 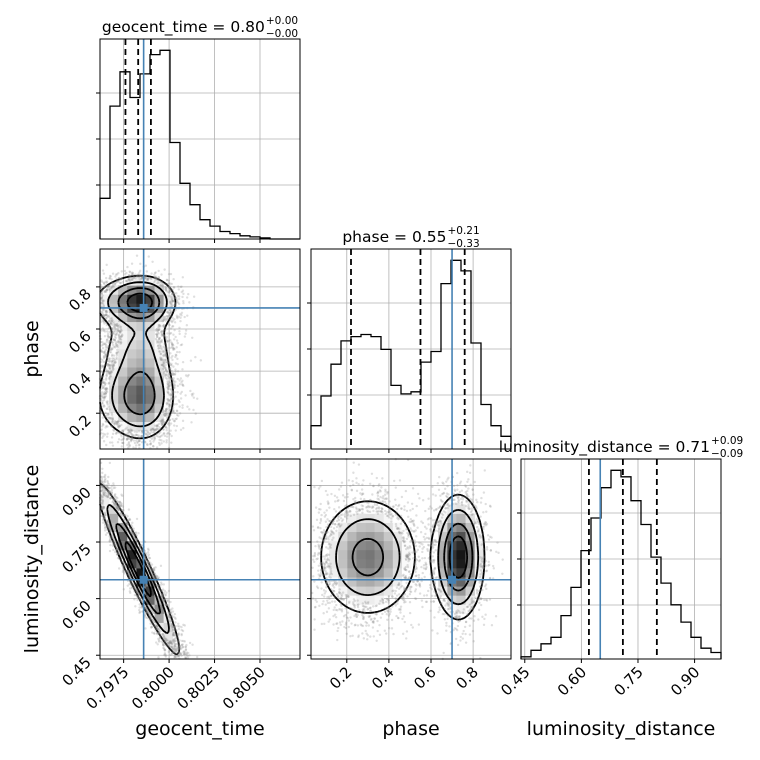 What do you see at coordinates (76, 558) in the screenshot?
I see `ytick-label-luminosity_distance-3: 0.75` at bounding box center [76, 558].